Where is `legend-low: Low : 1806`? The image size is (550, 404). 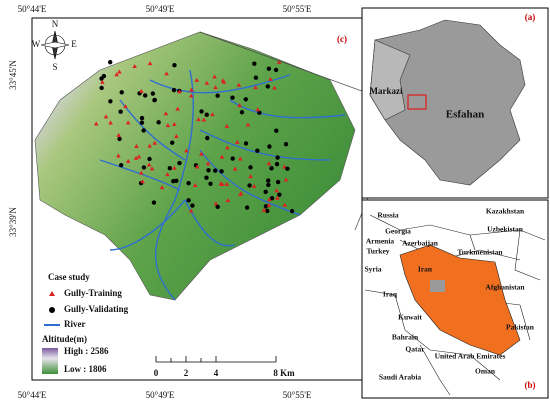
legend-low: Low : 1806 is located at coordinates (85, 369).